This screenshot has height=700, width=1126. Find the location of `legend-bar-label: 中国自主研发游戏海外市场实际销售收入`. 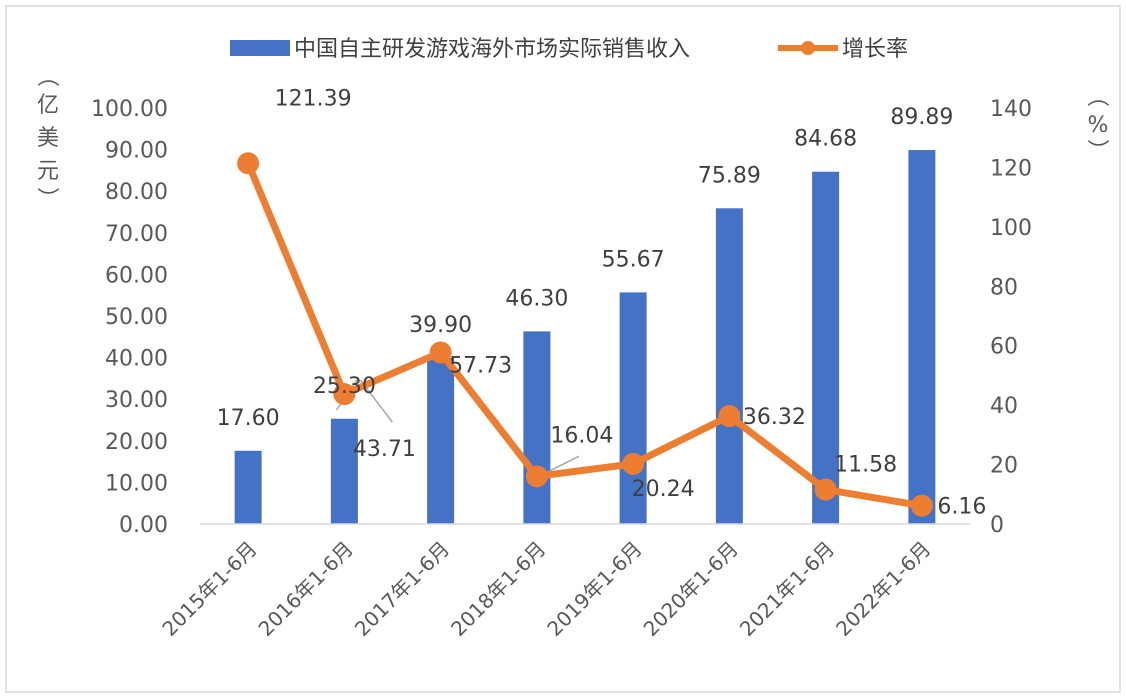

legend-bar-label: 中国自主研发游戏海外市场实际销售收入 is located at coordinates (492, 49).